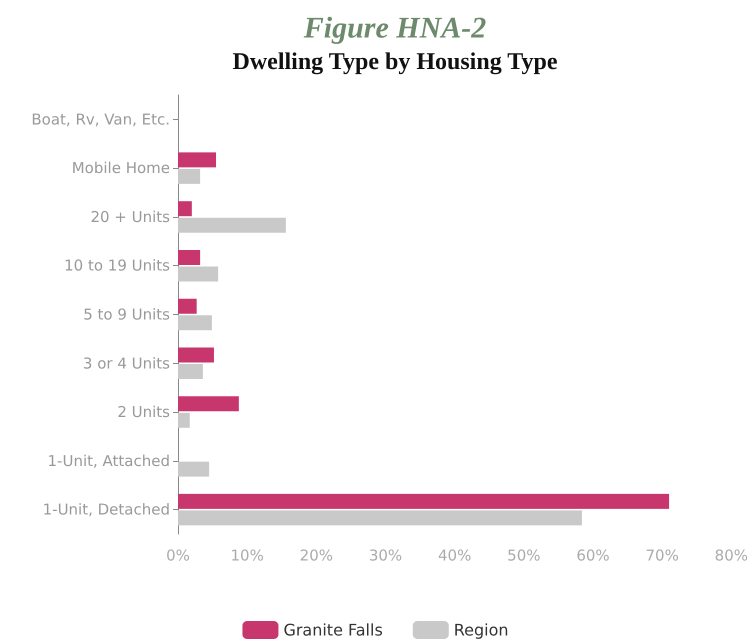 The image size is (751, 644). I want to click on y-tick-label: 2 Units, so click(143, 412).